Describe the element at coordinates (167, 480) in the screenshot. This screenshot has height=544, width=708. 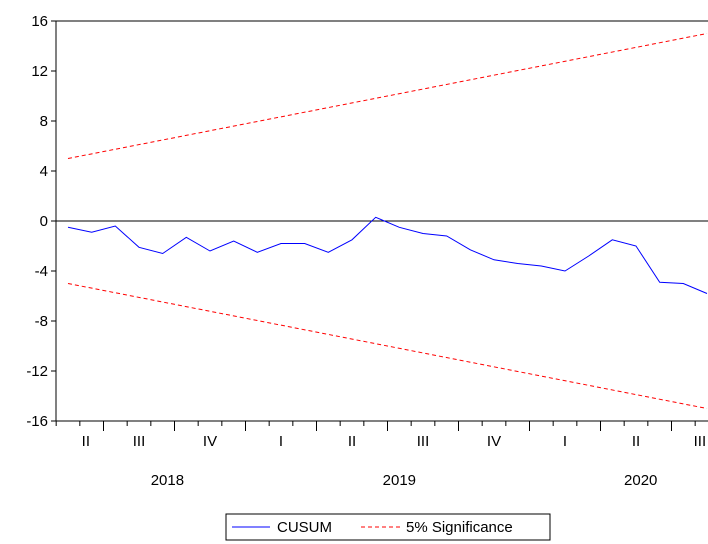
I see `x-year-label: 2018` at that location.